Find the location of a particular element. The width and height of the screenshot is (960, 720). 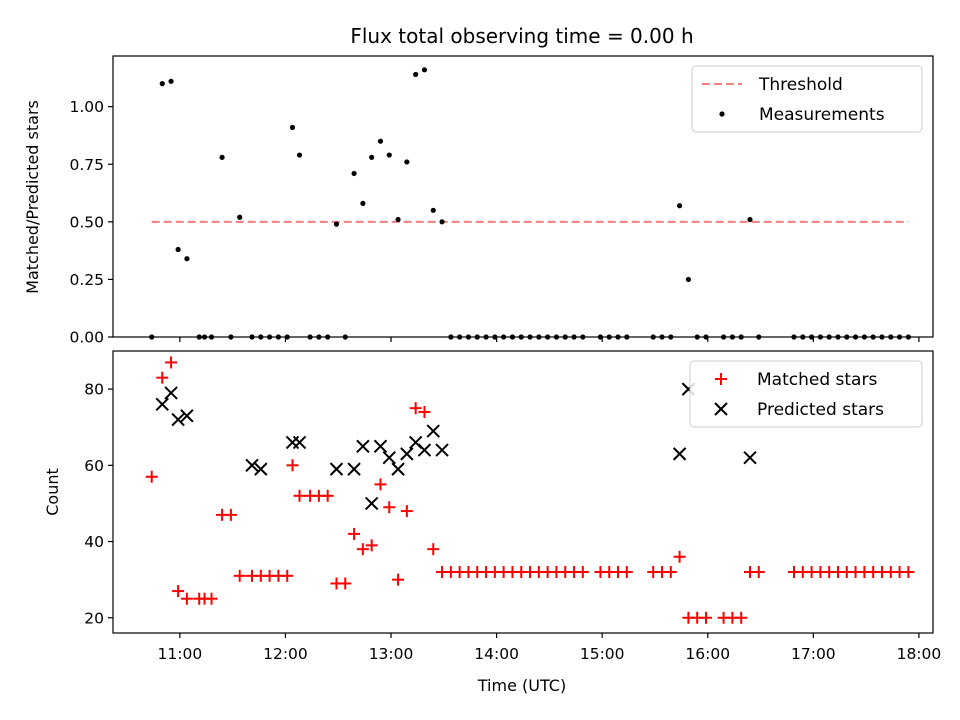

x-tick-label: 14:00 is located at coordinates (496, 654).